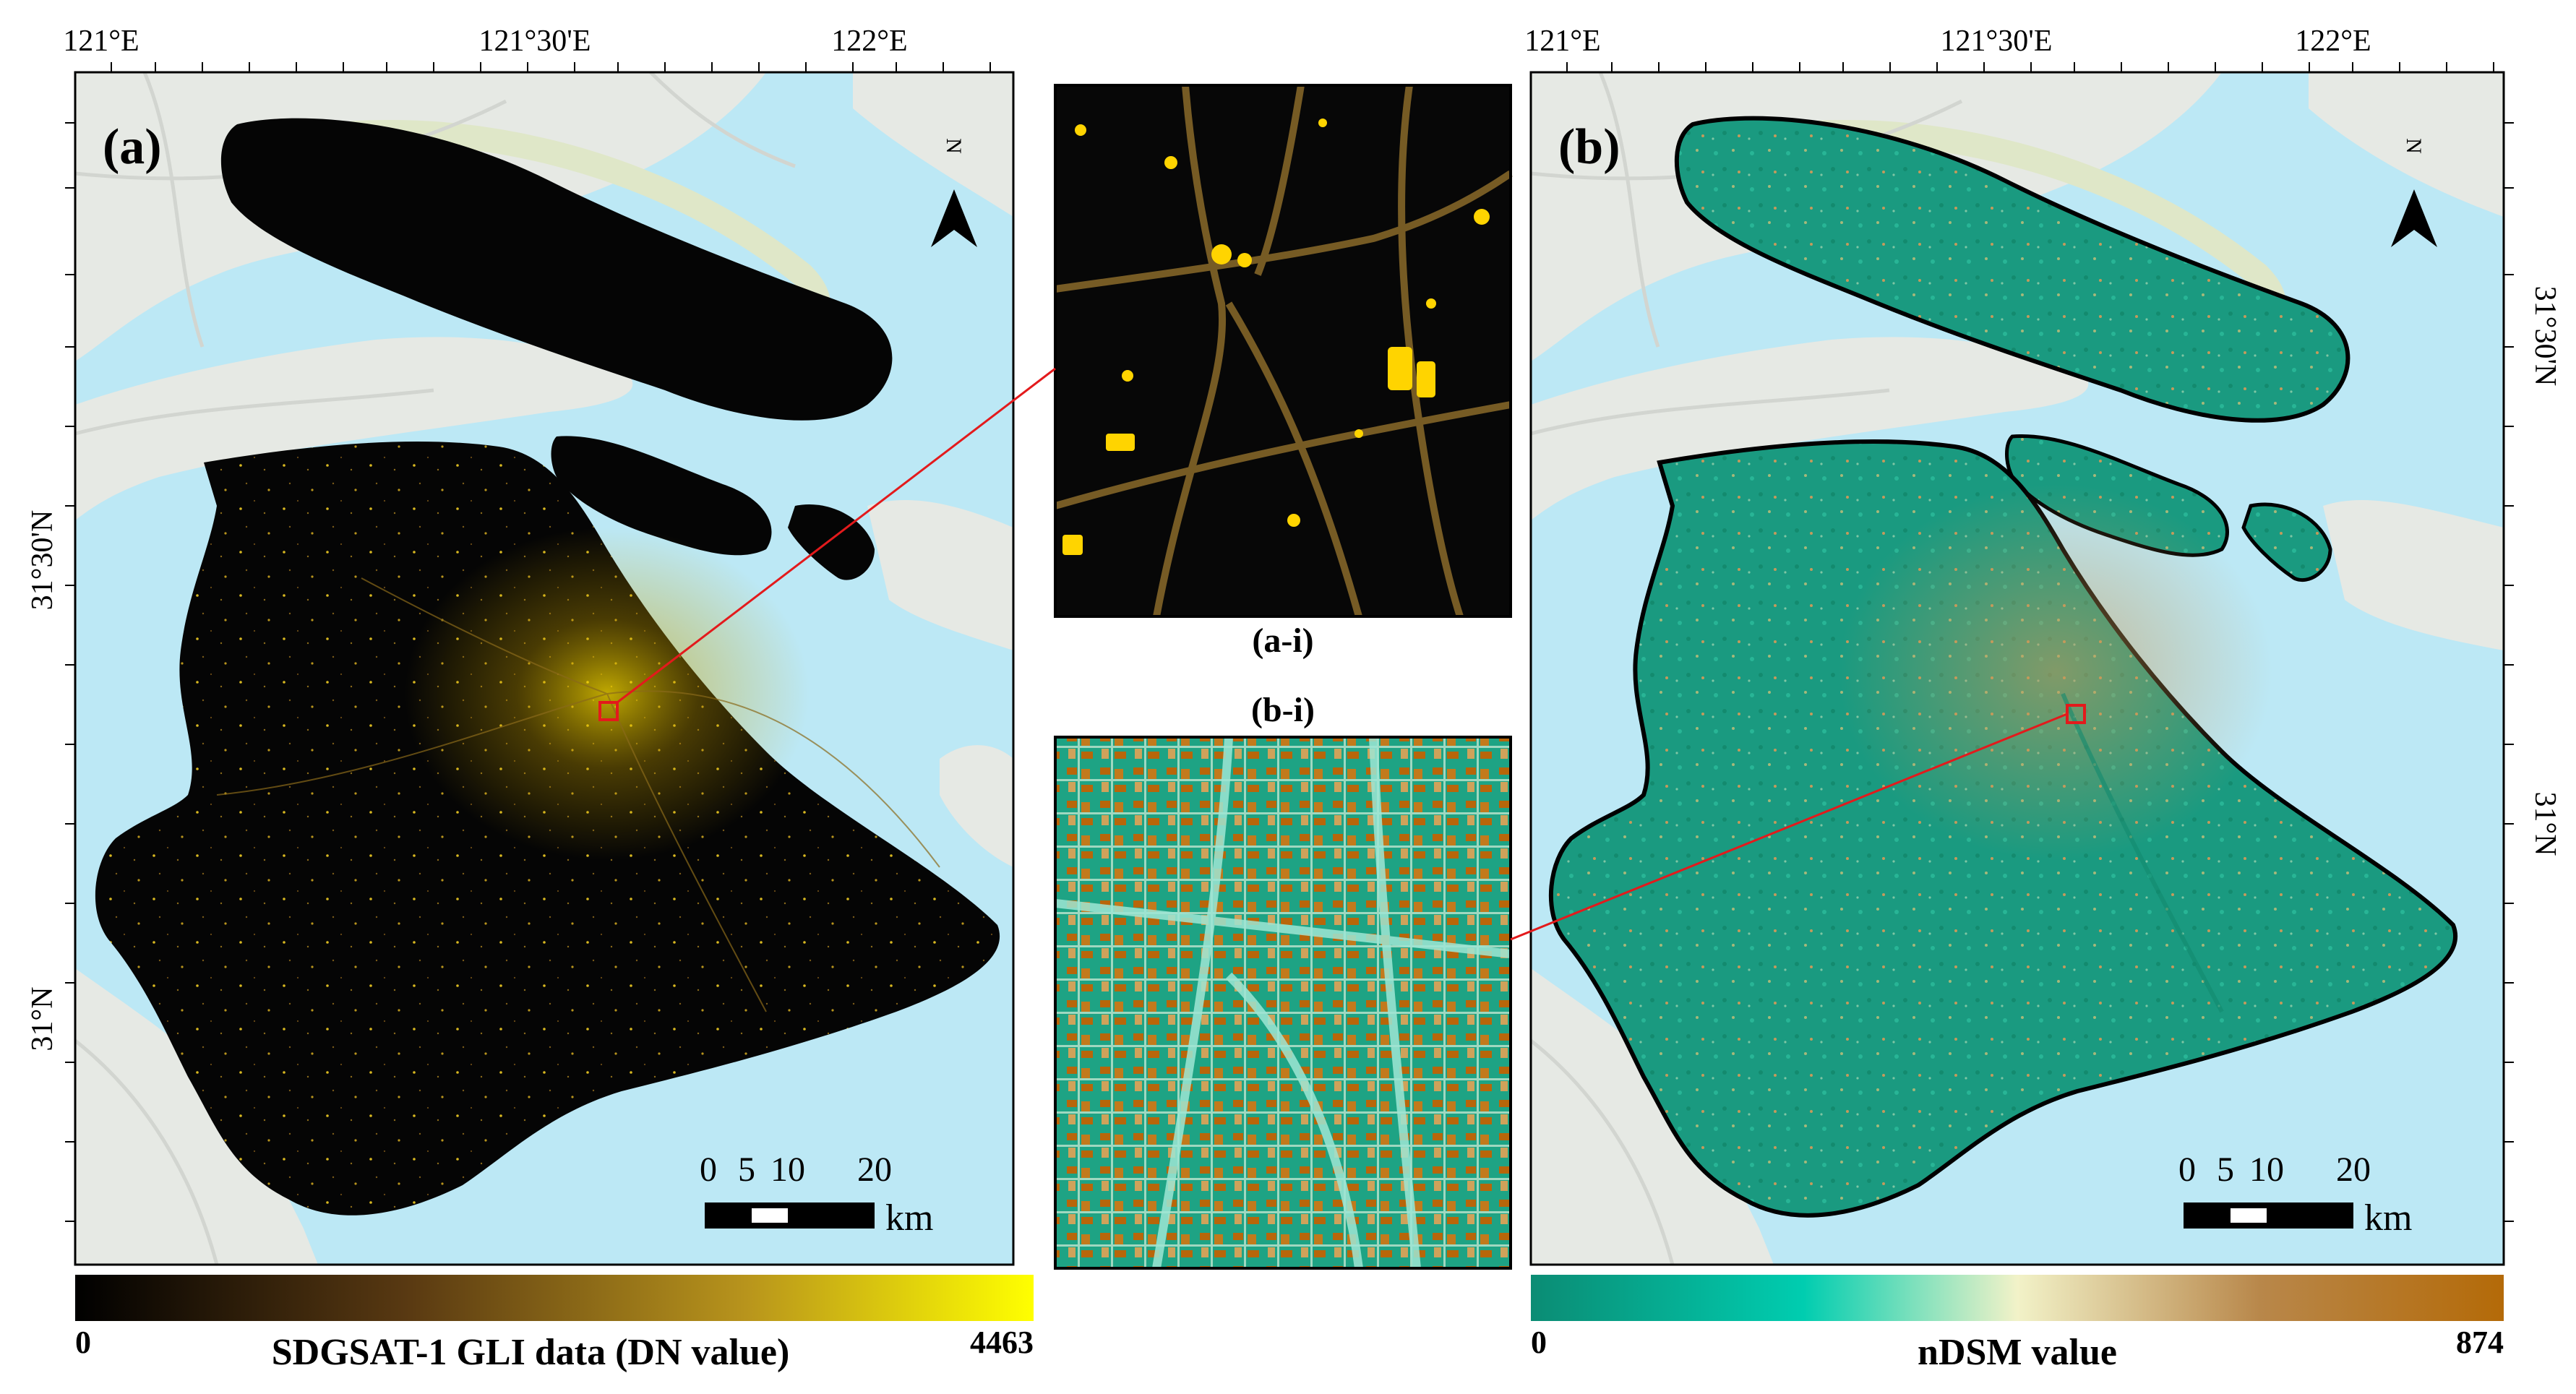  I want to click on colorbar-a-max: 4463, so click(1002, 1342).